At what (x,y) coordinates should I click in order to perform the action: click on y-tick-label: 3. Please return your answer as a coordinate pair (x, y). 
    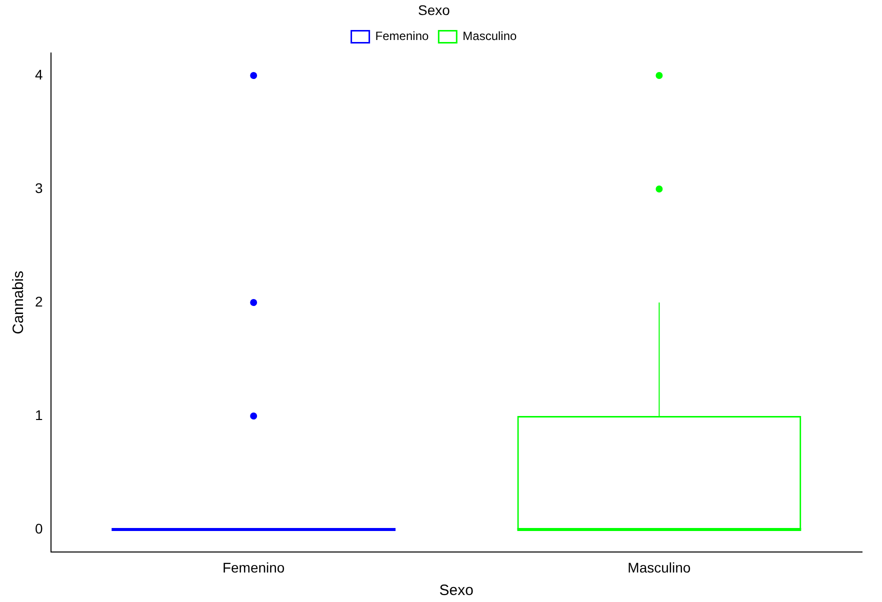
    Looking at the image, I should click on (38, 188).